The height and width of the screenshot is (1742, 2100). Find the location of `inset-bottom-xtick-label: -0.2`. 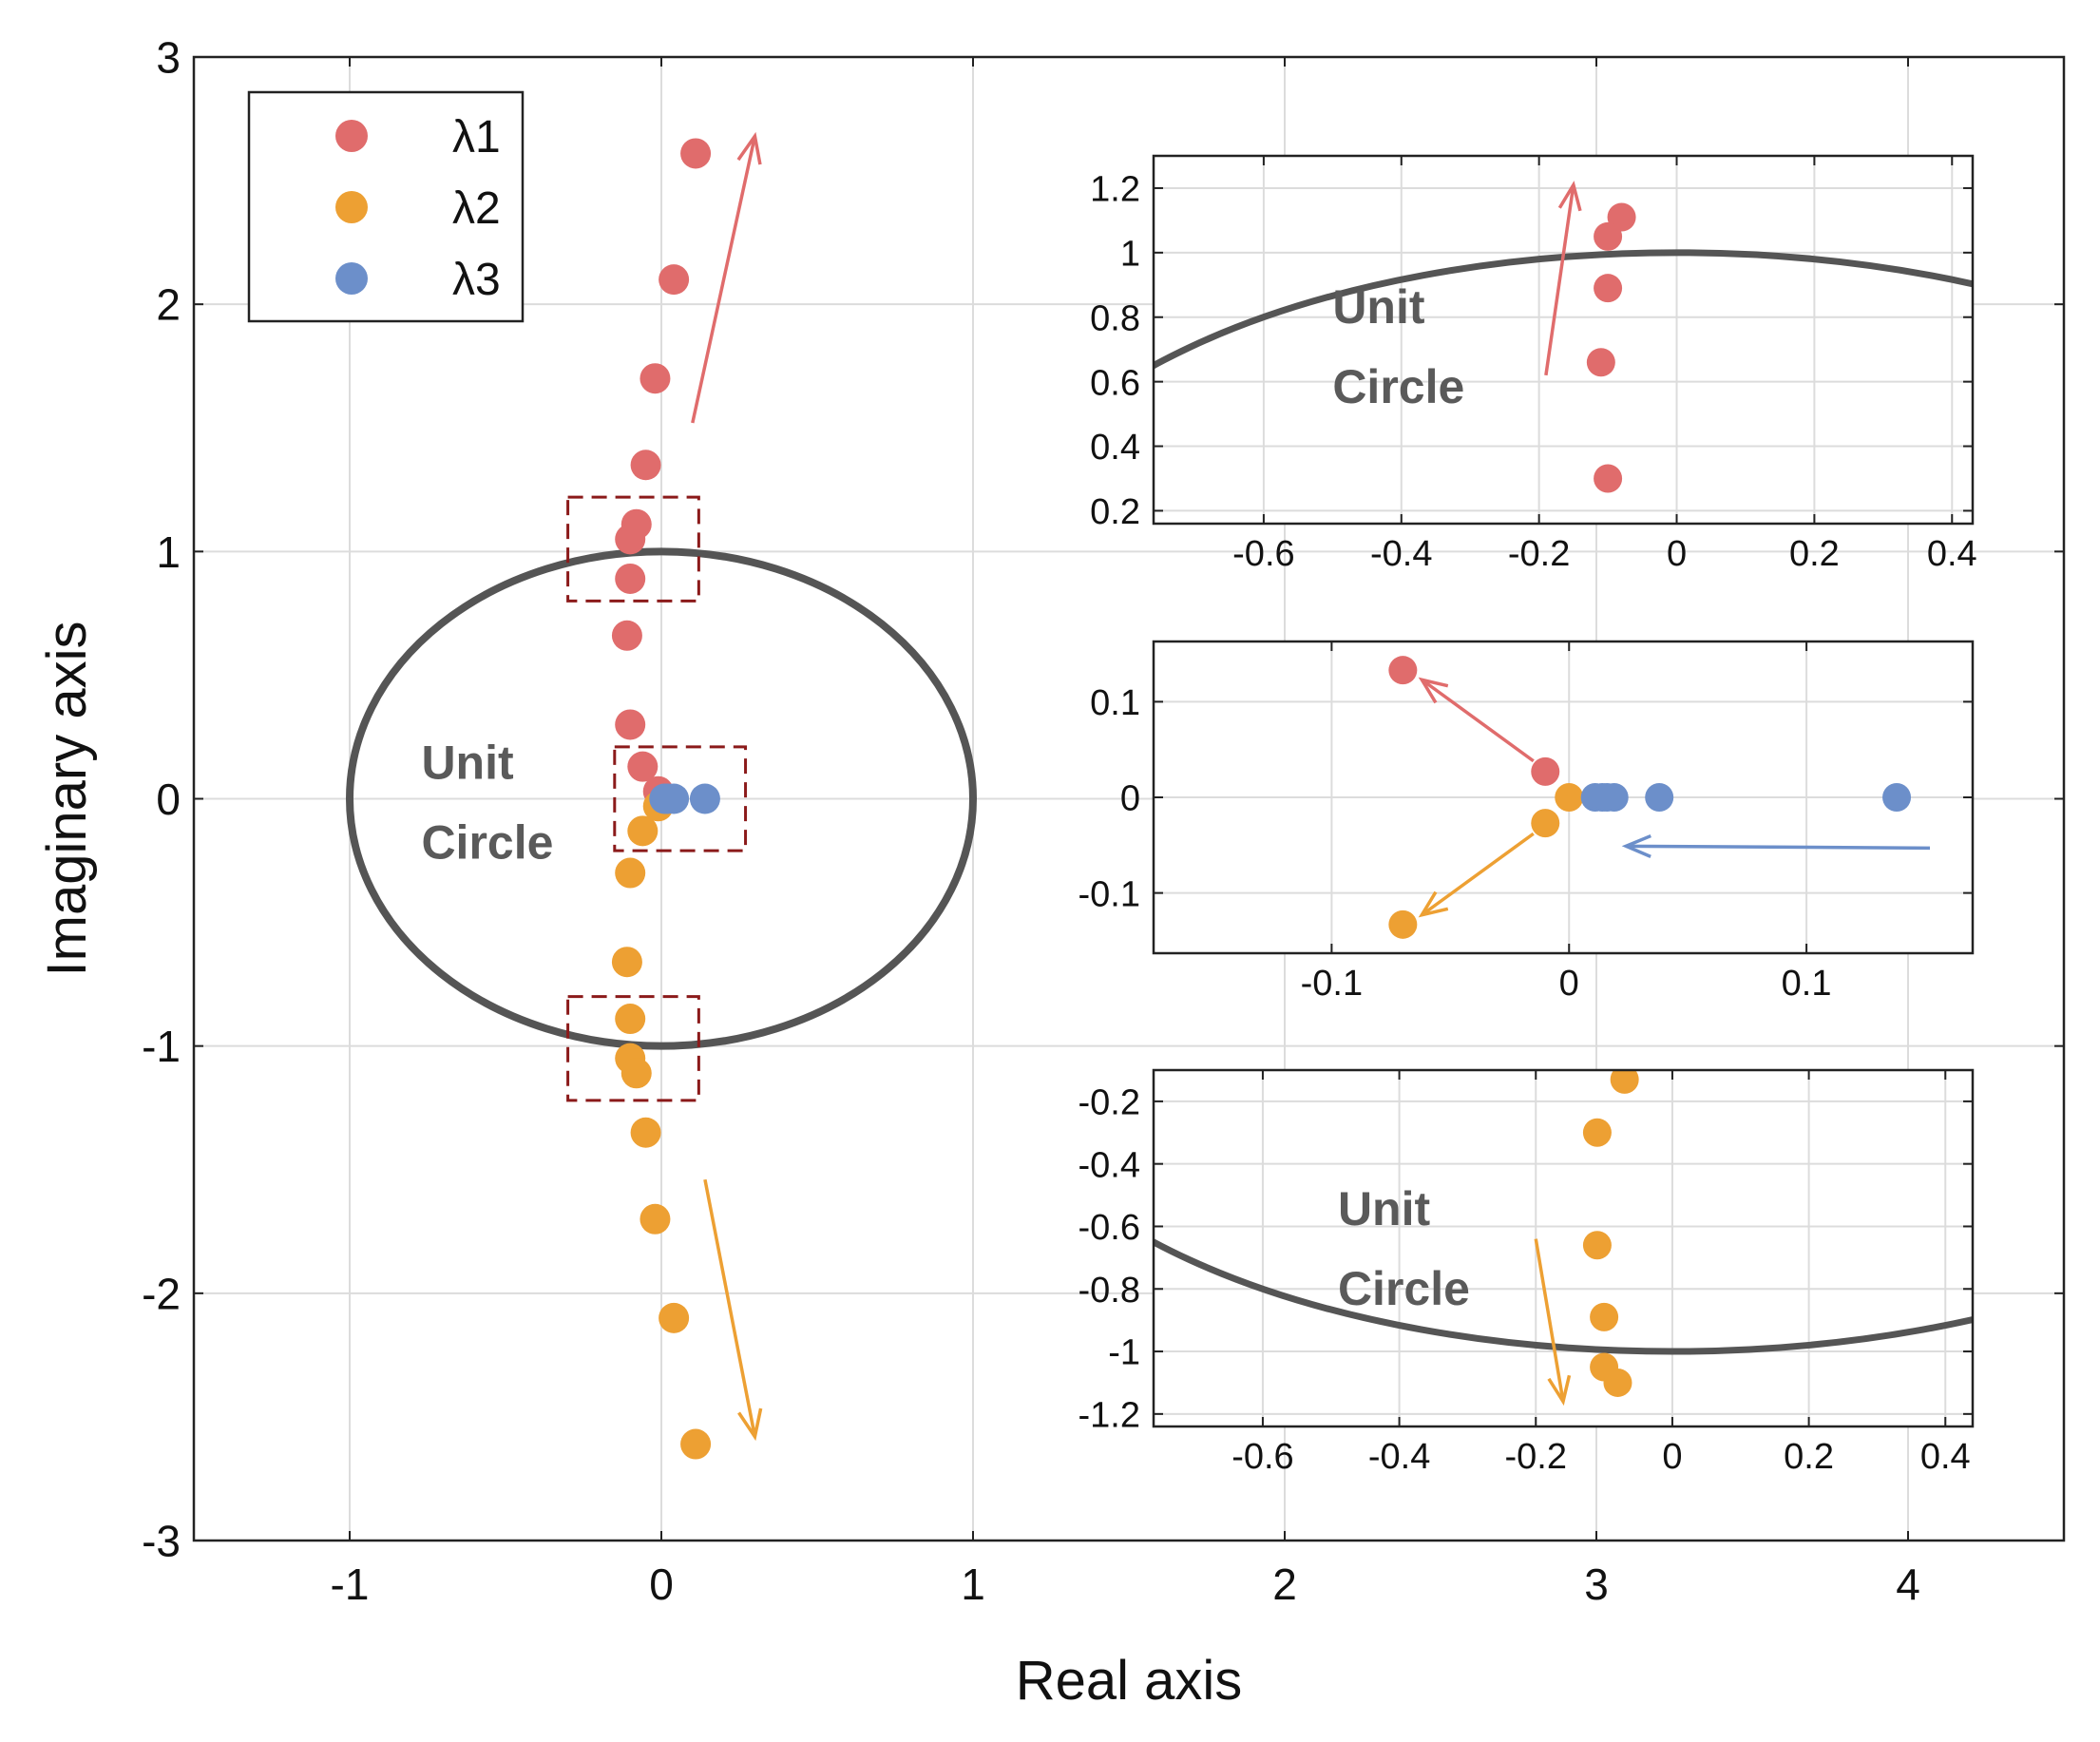

inset-bottom-xtick-label: -0.2 is located at coordinates (1536, 1457).